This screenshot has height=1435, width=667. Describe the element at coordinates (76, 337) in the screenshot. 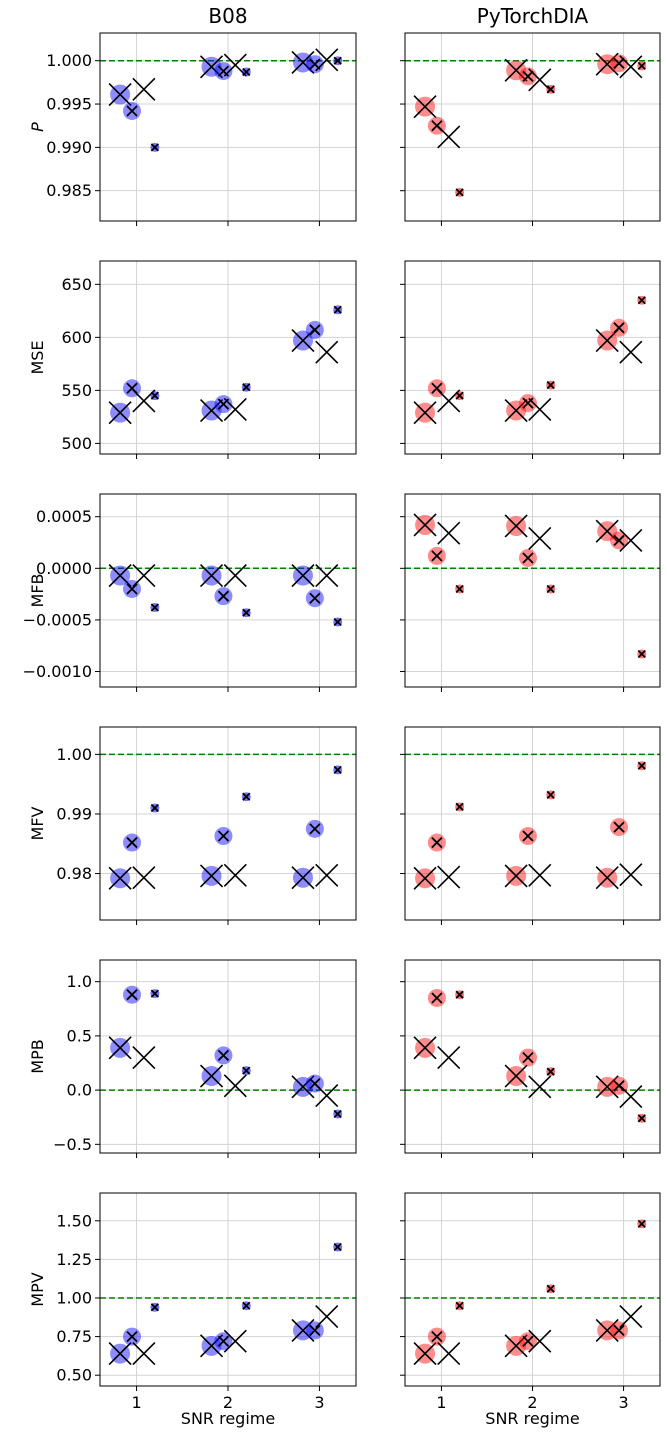

I see `y-tick-label: 600` at that location.